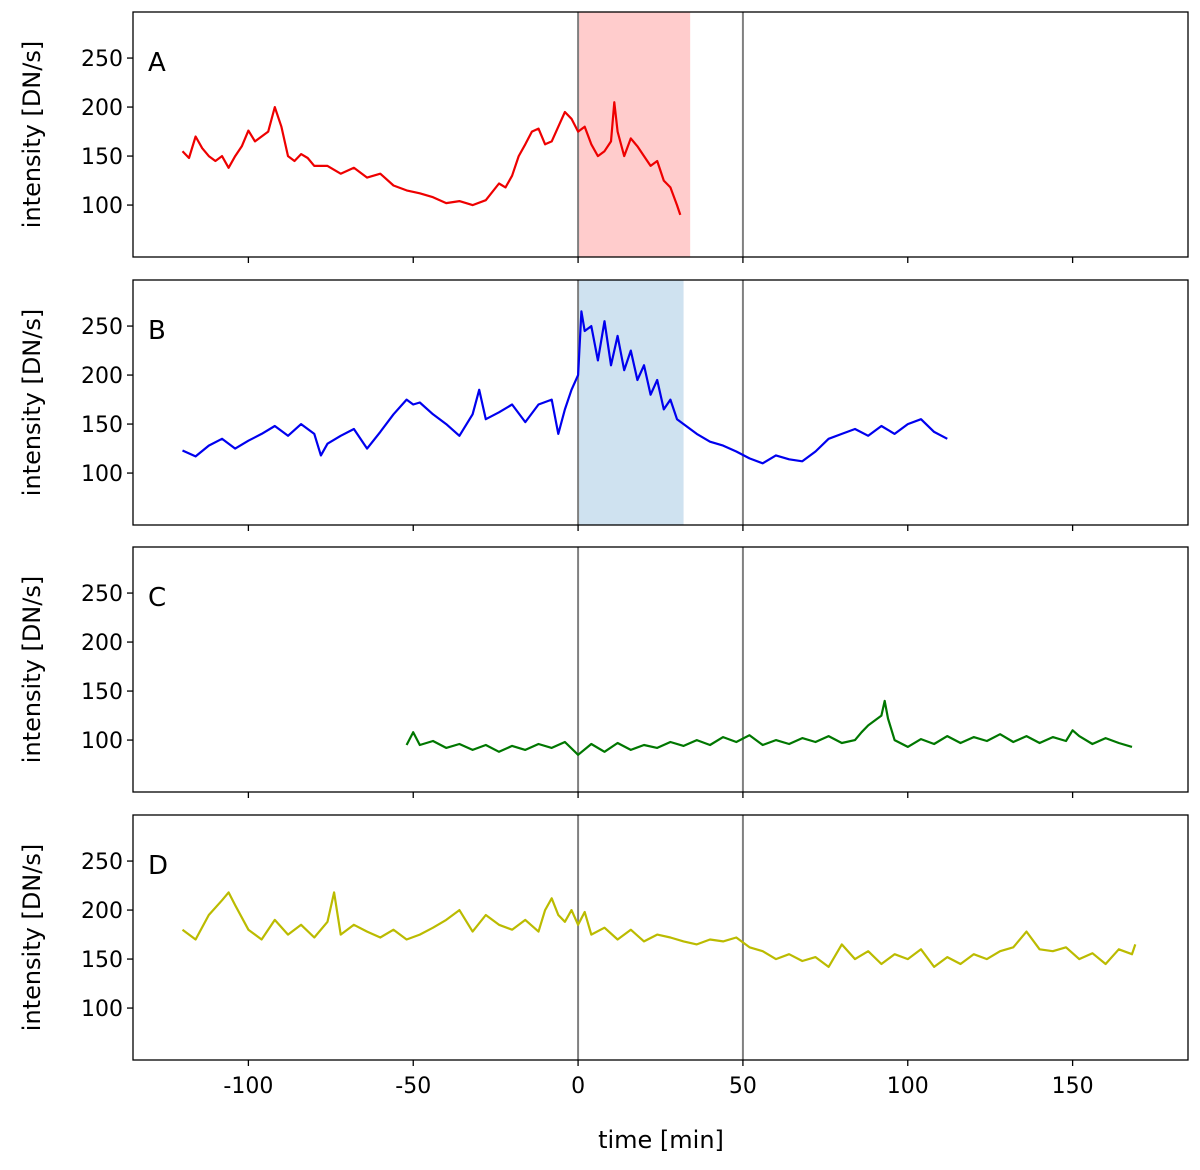 The width and height of the screenshot is (1200, 1170). What do you see at coordinates (157, 598) in the screenshot?
I see `panel-letter: C` at bounding box center [157, 598].